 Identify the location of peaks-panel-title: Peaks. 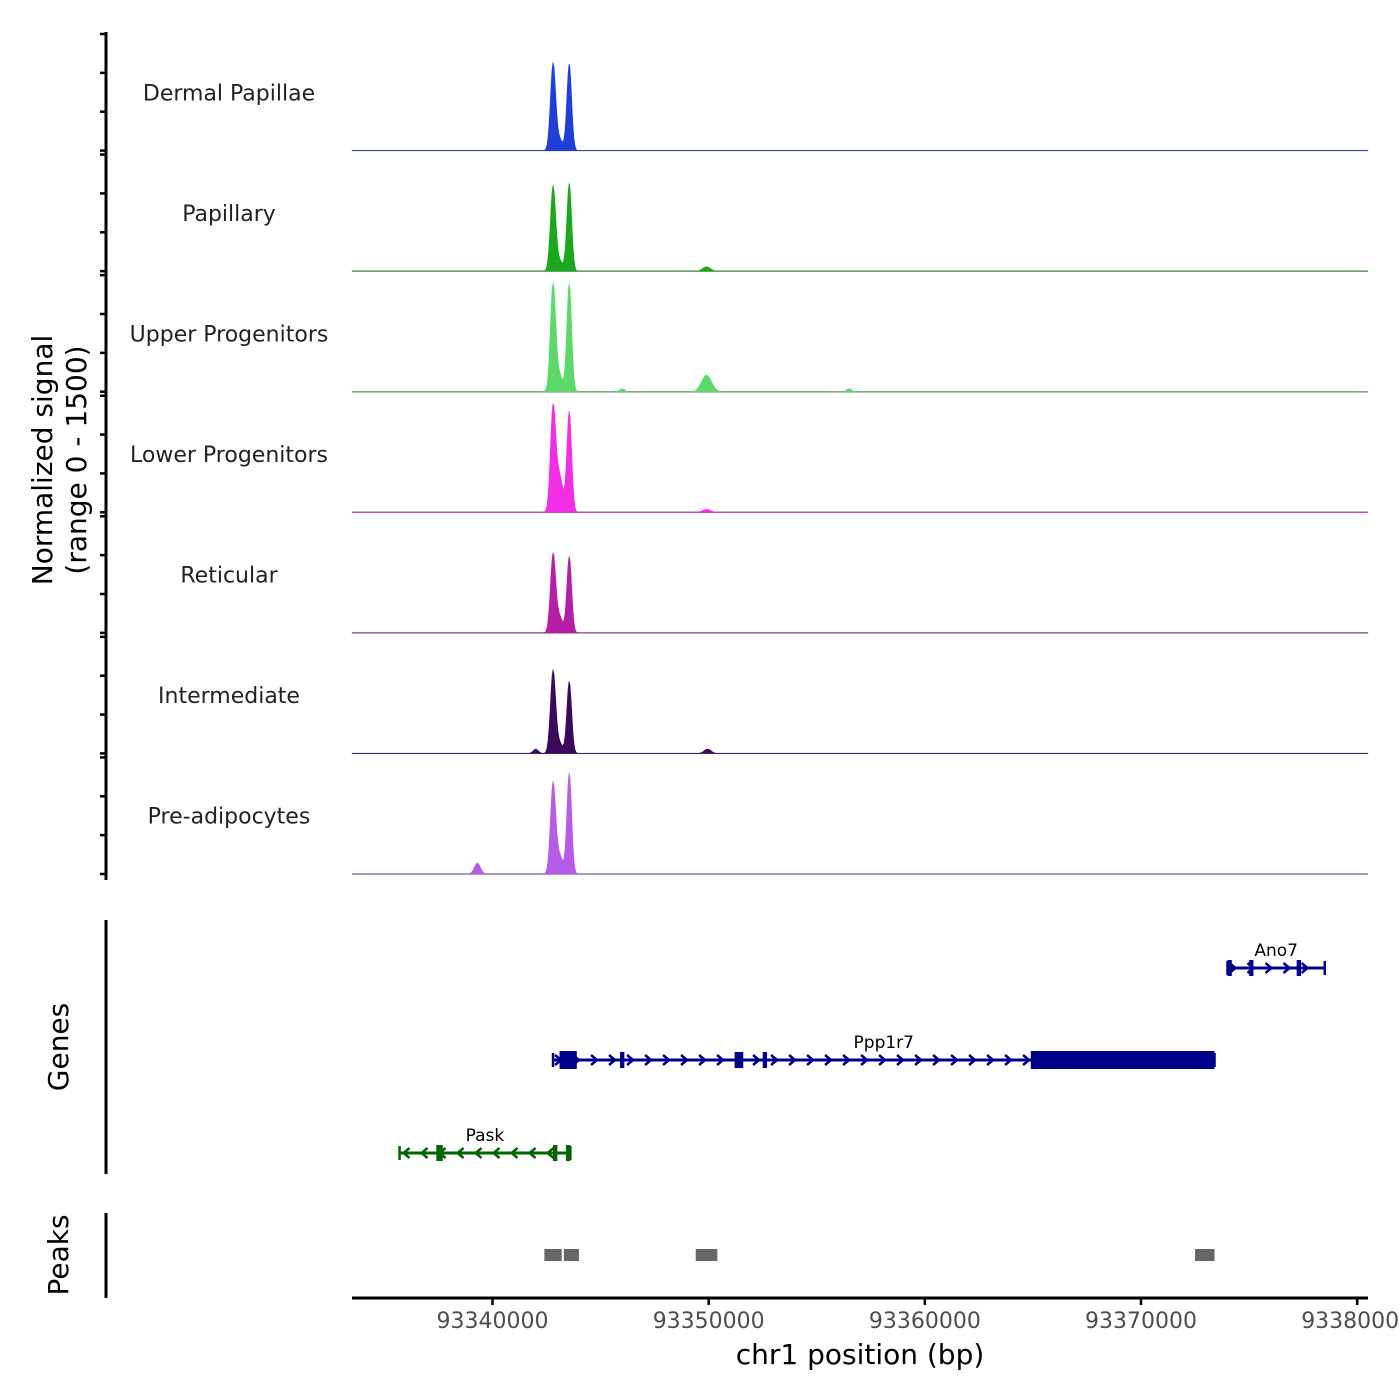
(58, 1254).